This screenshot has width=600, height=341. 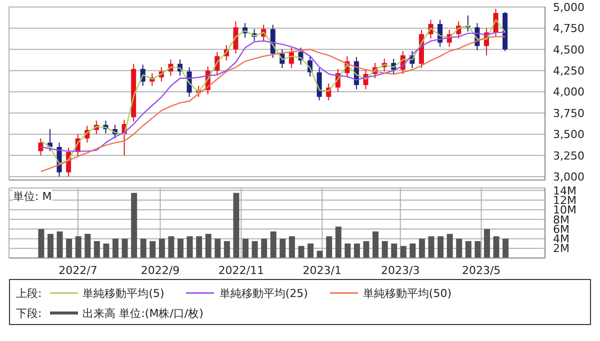 I want to click on x-tick-label: 2022/7, so click(x=78, y=270).